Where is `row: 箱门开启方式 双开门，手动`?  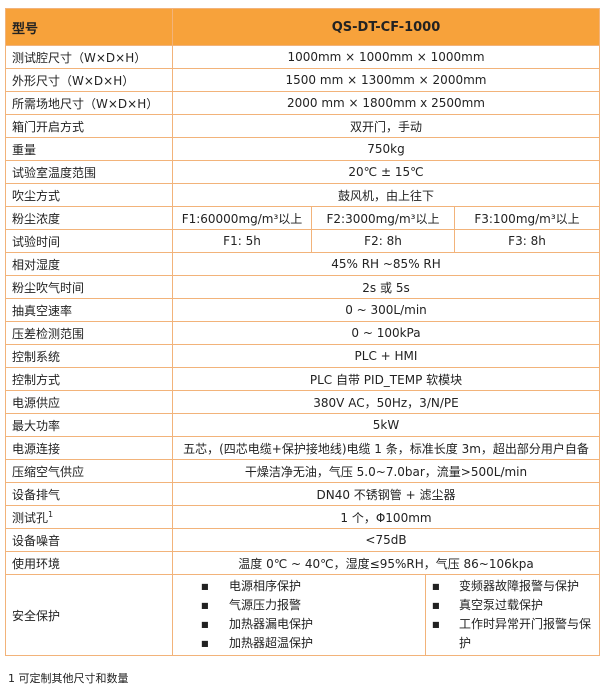
row: 箱门开启方式 双开门，手动 is located at coordinates (302, 126).